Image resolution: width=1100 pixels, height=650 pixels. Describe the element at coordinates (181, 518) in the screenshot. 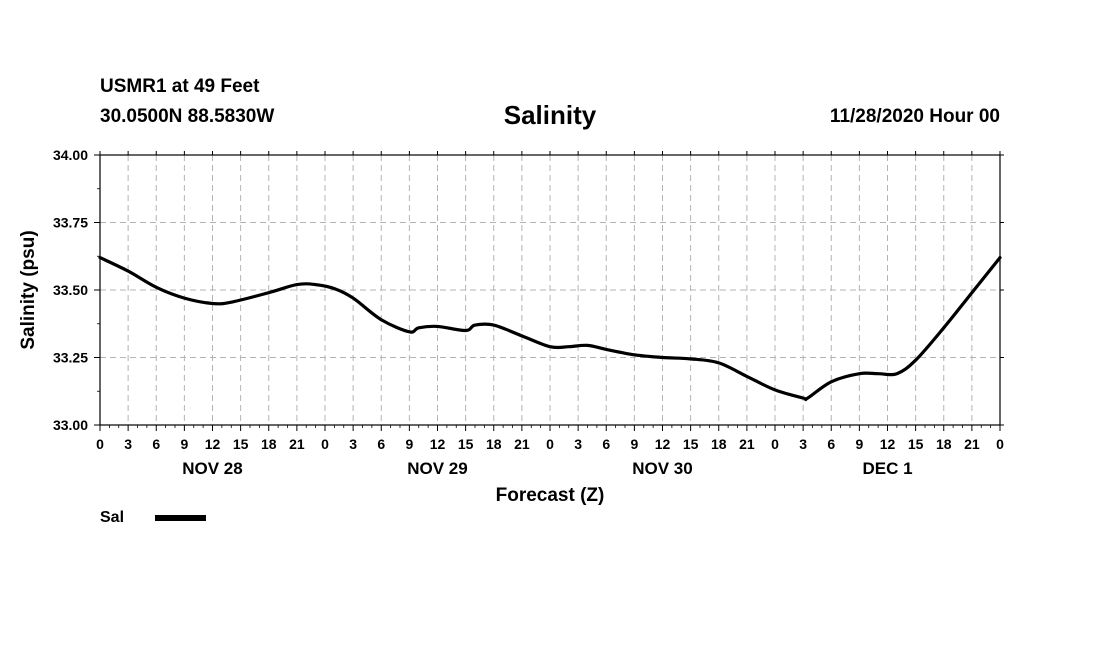

I see `legend-line-swatch` at that location.